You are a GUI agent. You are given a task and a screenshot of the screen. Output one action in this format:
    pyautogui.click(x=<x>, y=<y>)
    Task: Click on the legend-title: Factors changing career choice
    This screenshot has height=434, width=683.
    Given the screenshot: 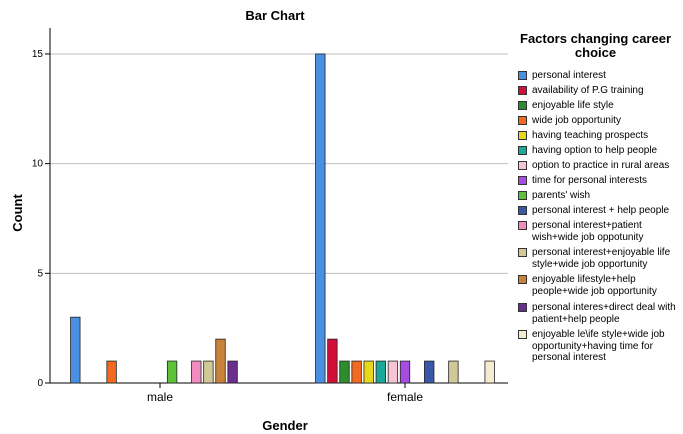 What is the action you would take?
    pyautogui.click(x=595, y=45)
    